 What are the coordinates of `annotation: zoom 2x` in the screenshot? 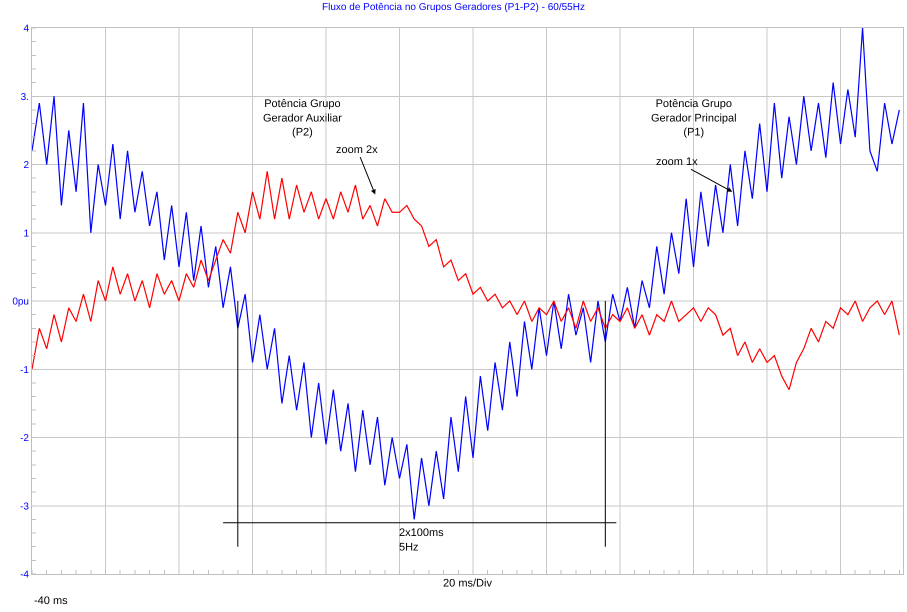 It's located at (357, 150).